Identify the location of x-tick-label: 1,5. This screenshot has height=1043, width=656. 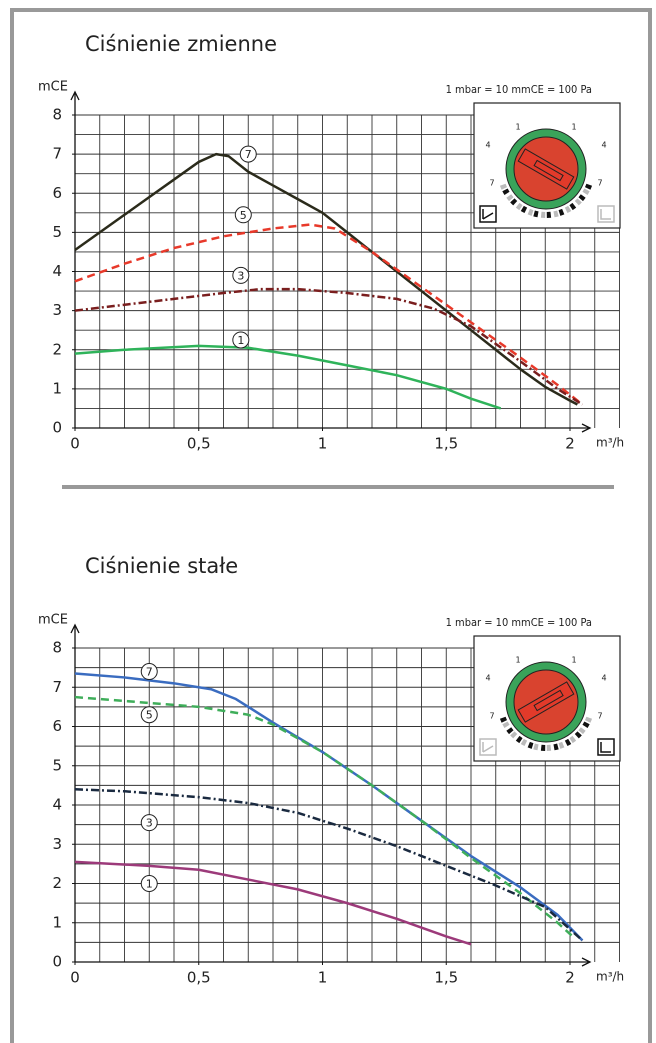
(446, 978).